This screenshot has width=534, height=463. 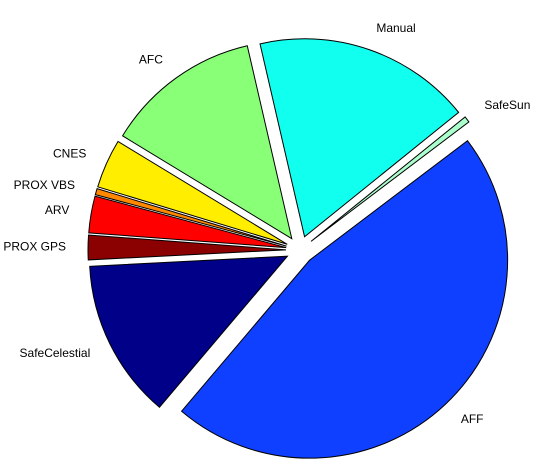 What do you see at coordinates (472, 419) in the screenshot?
I see `slice-label: AFF` at bounding box center [472, 419].